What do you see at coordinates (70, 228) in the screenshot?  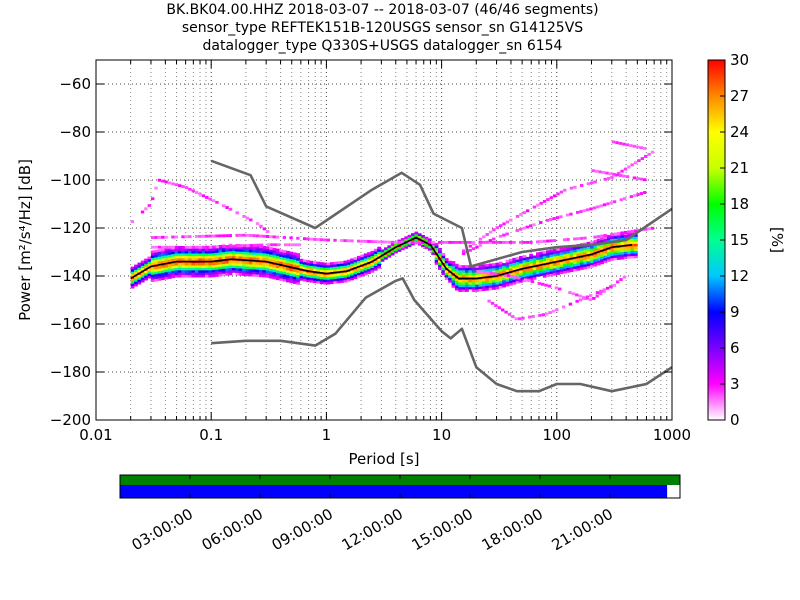 I see `y-tick-label: −120` at bounding box center [70, 228].